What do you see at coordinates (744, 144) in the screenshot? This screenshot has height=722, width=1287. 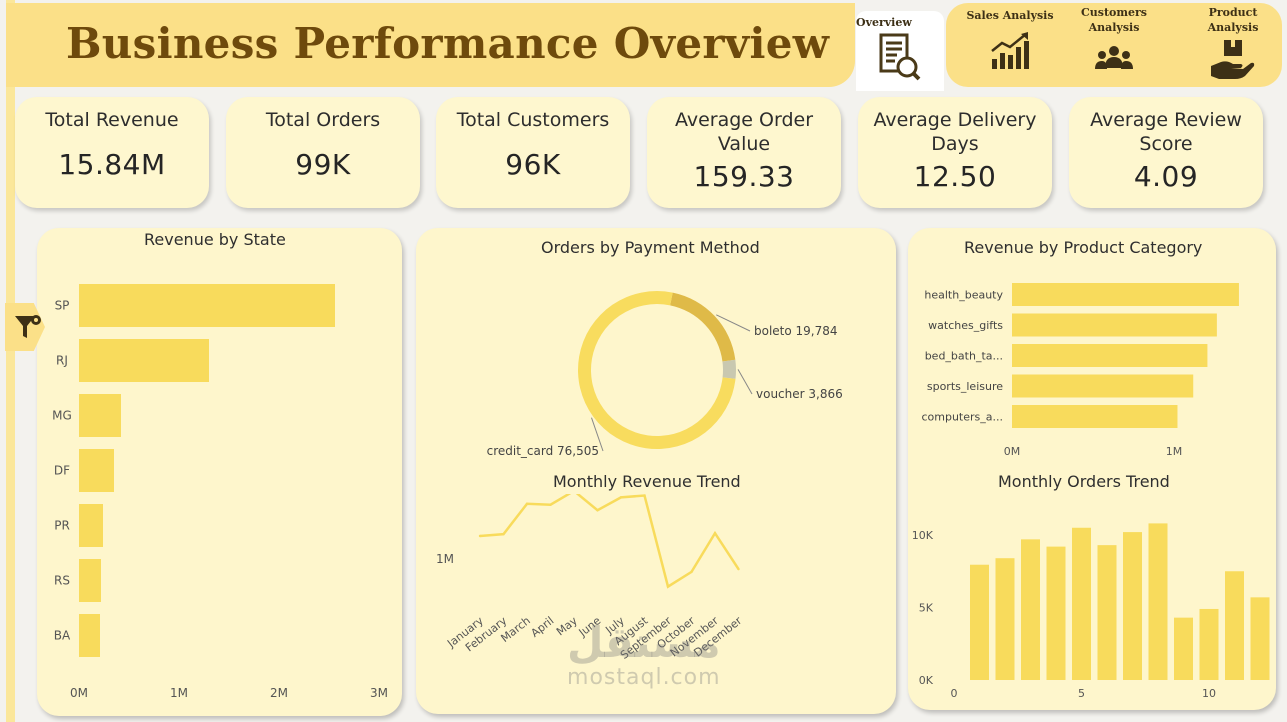 I see `kpi-title-line-2: Value` at bounding box center [744, 144].